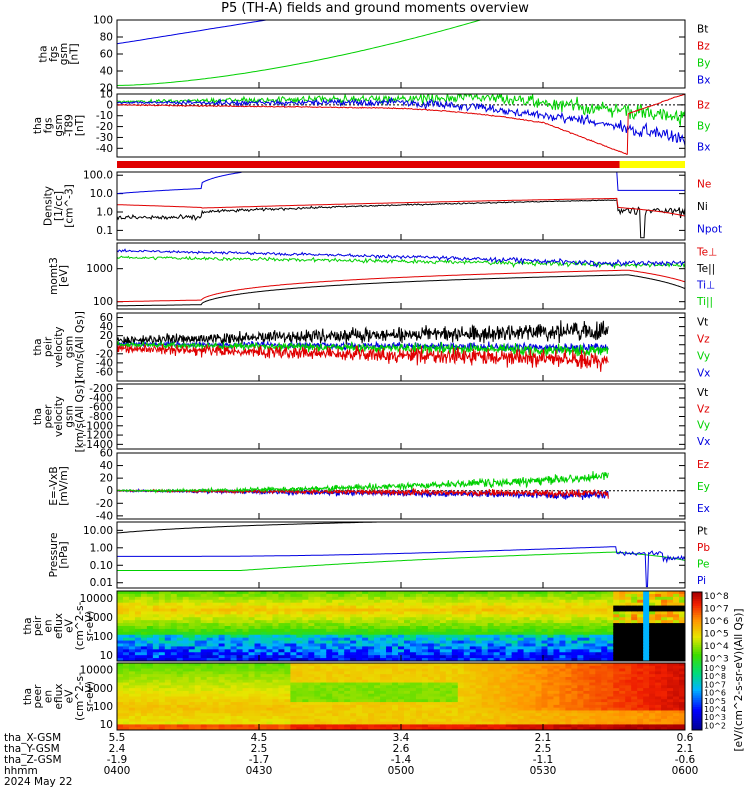  Describe the element at coordinates (38, 625) in the screenshot. I see `ylabel-line: peir` at that location.